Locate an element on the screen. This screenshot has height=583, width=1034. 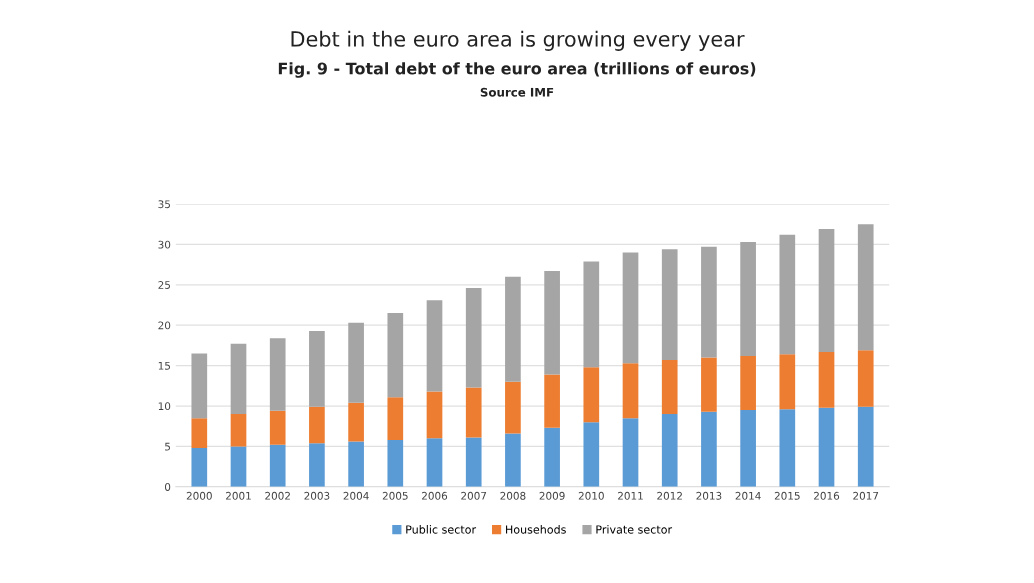
x-tick-label: 2007 is located at coordinates (474, 495).